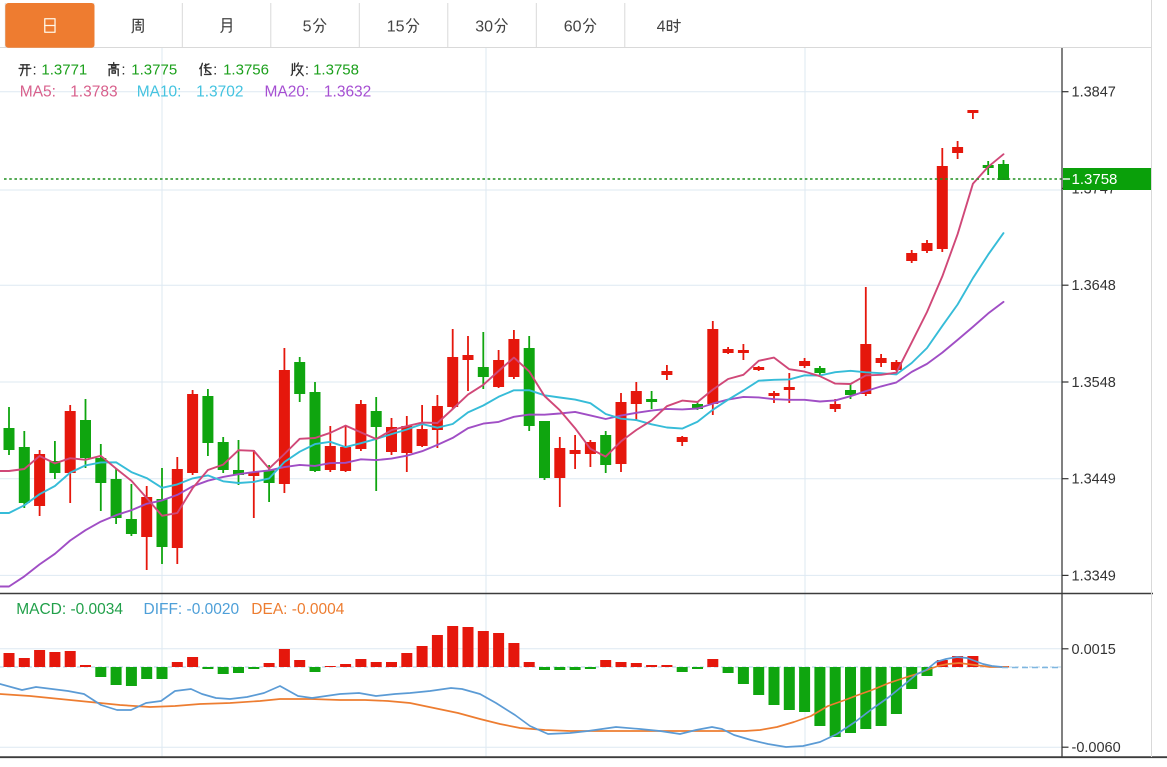  I want to click on svg-text: 4, so click(661, 27).